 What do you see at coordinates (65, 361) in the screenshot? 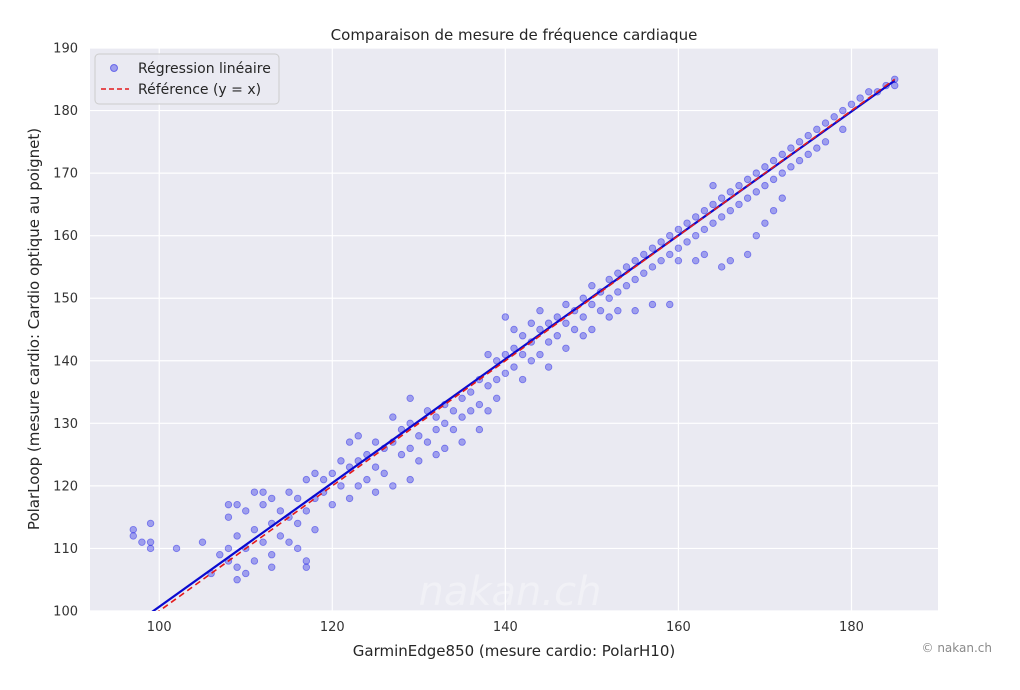
I see `y-tick-label: 140` at bounding box center [65, 361].